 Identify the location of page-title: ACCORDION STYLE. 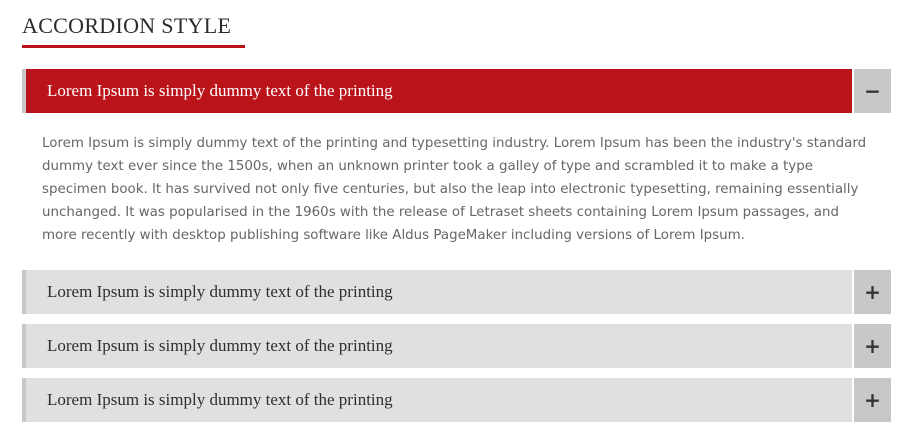
(127, 25).